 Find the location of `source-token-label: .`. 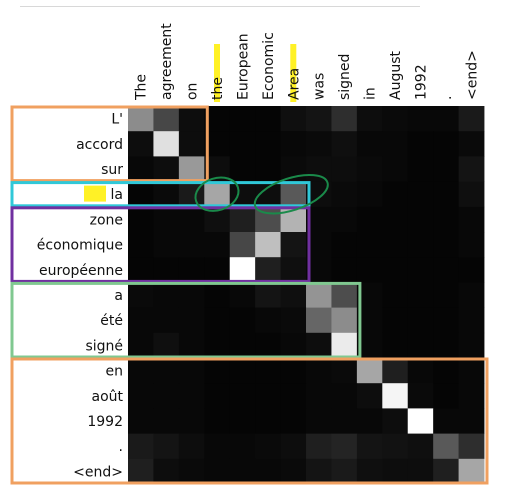

source-token-label: . is located at coordinates (447, 98).